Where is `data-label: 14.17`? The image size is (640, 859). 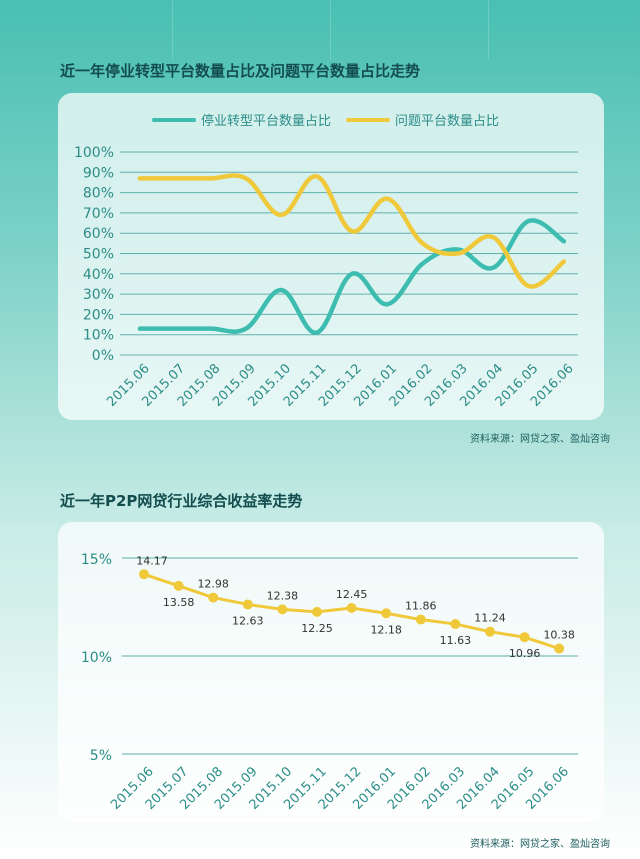
data-label: 14.17 is located at coordinates (152, 560).